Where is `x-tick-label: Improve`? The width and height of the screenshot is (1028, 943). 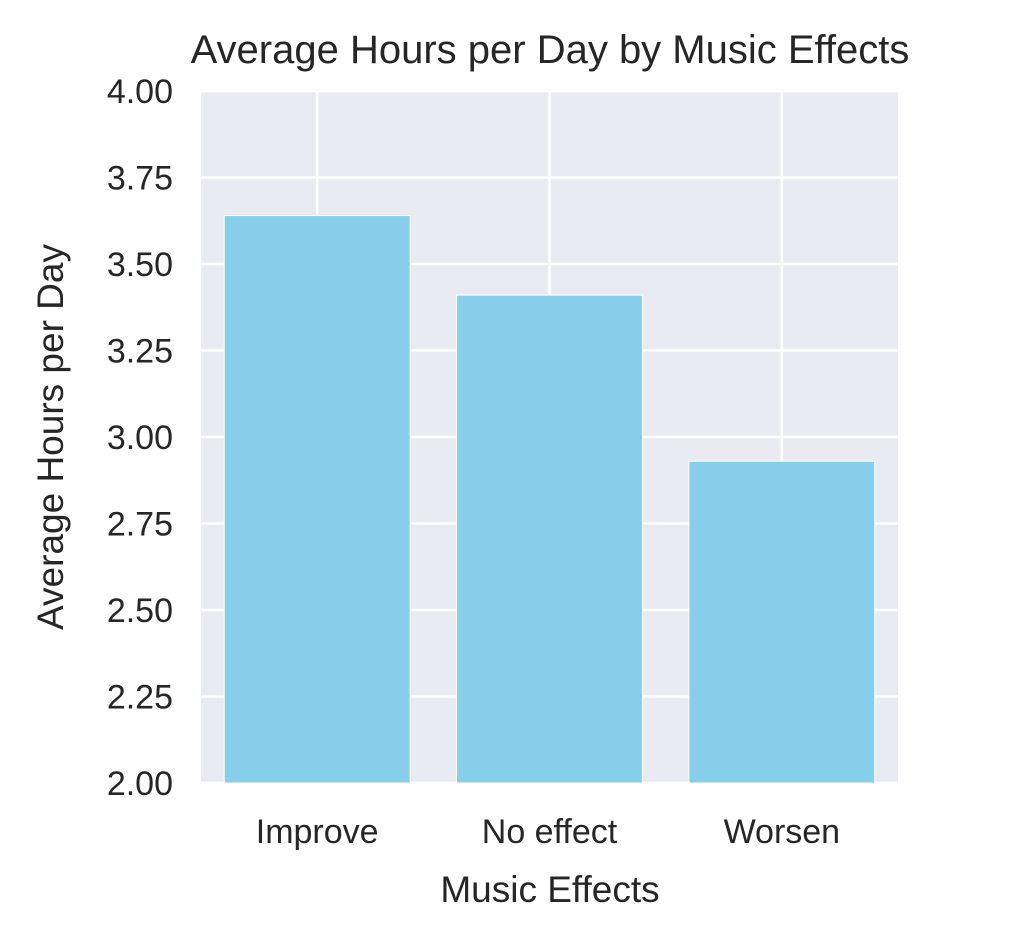 x-tick-label: Improve is located at coordinates (317, 832).